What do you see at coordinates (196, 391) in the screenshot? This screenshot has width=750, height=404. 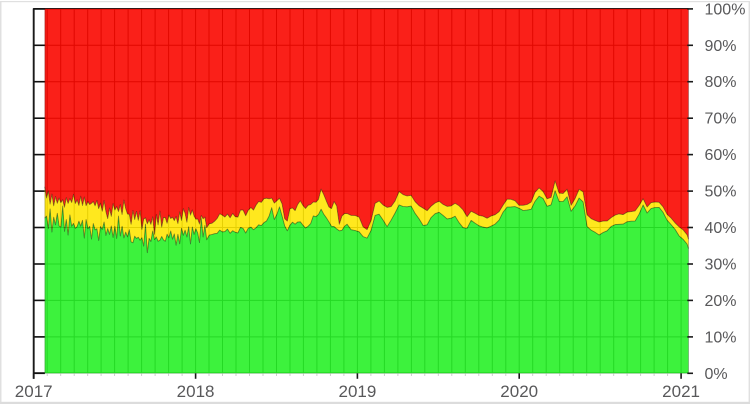 I see `svg-text: 2018` at bounding box center [196, 391].